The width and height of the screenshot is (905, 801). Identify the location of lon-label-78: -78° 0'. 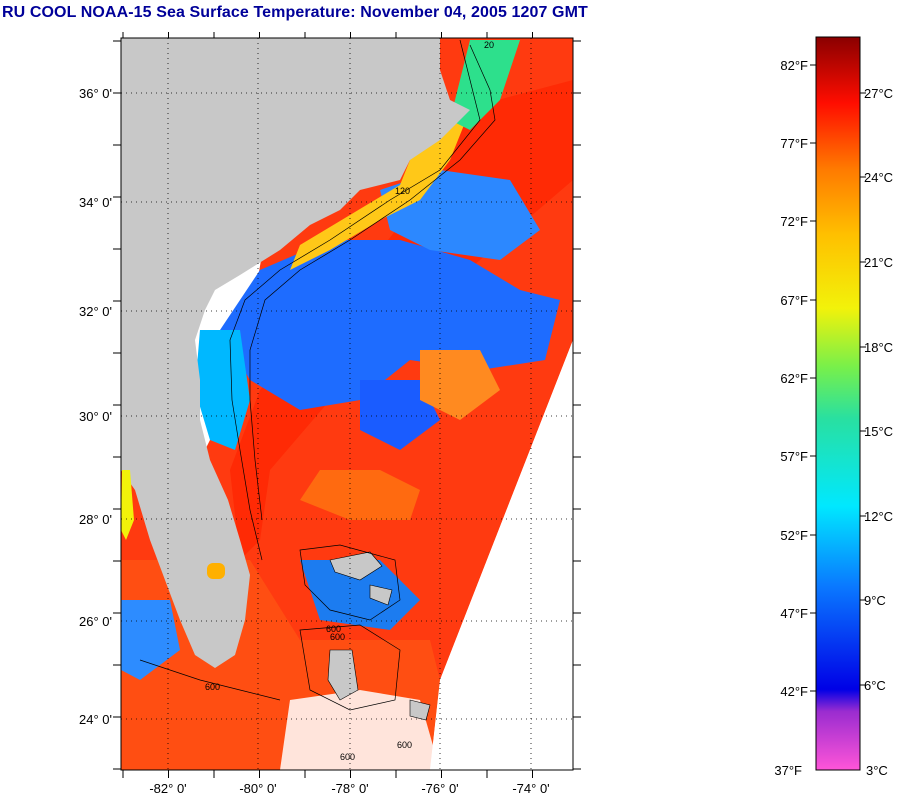
(349, 788).